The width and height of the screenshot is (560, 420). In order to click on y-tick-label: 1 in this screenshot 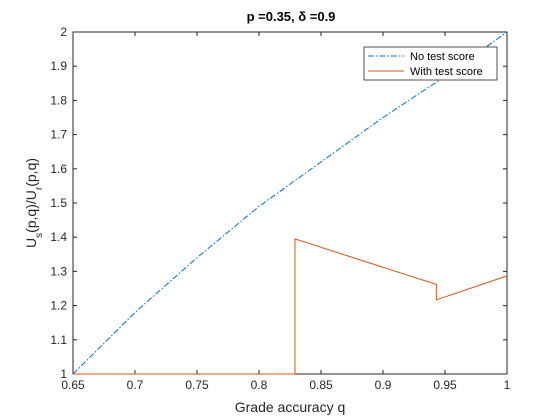, I will do `click(63, 374)`.